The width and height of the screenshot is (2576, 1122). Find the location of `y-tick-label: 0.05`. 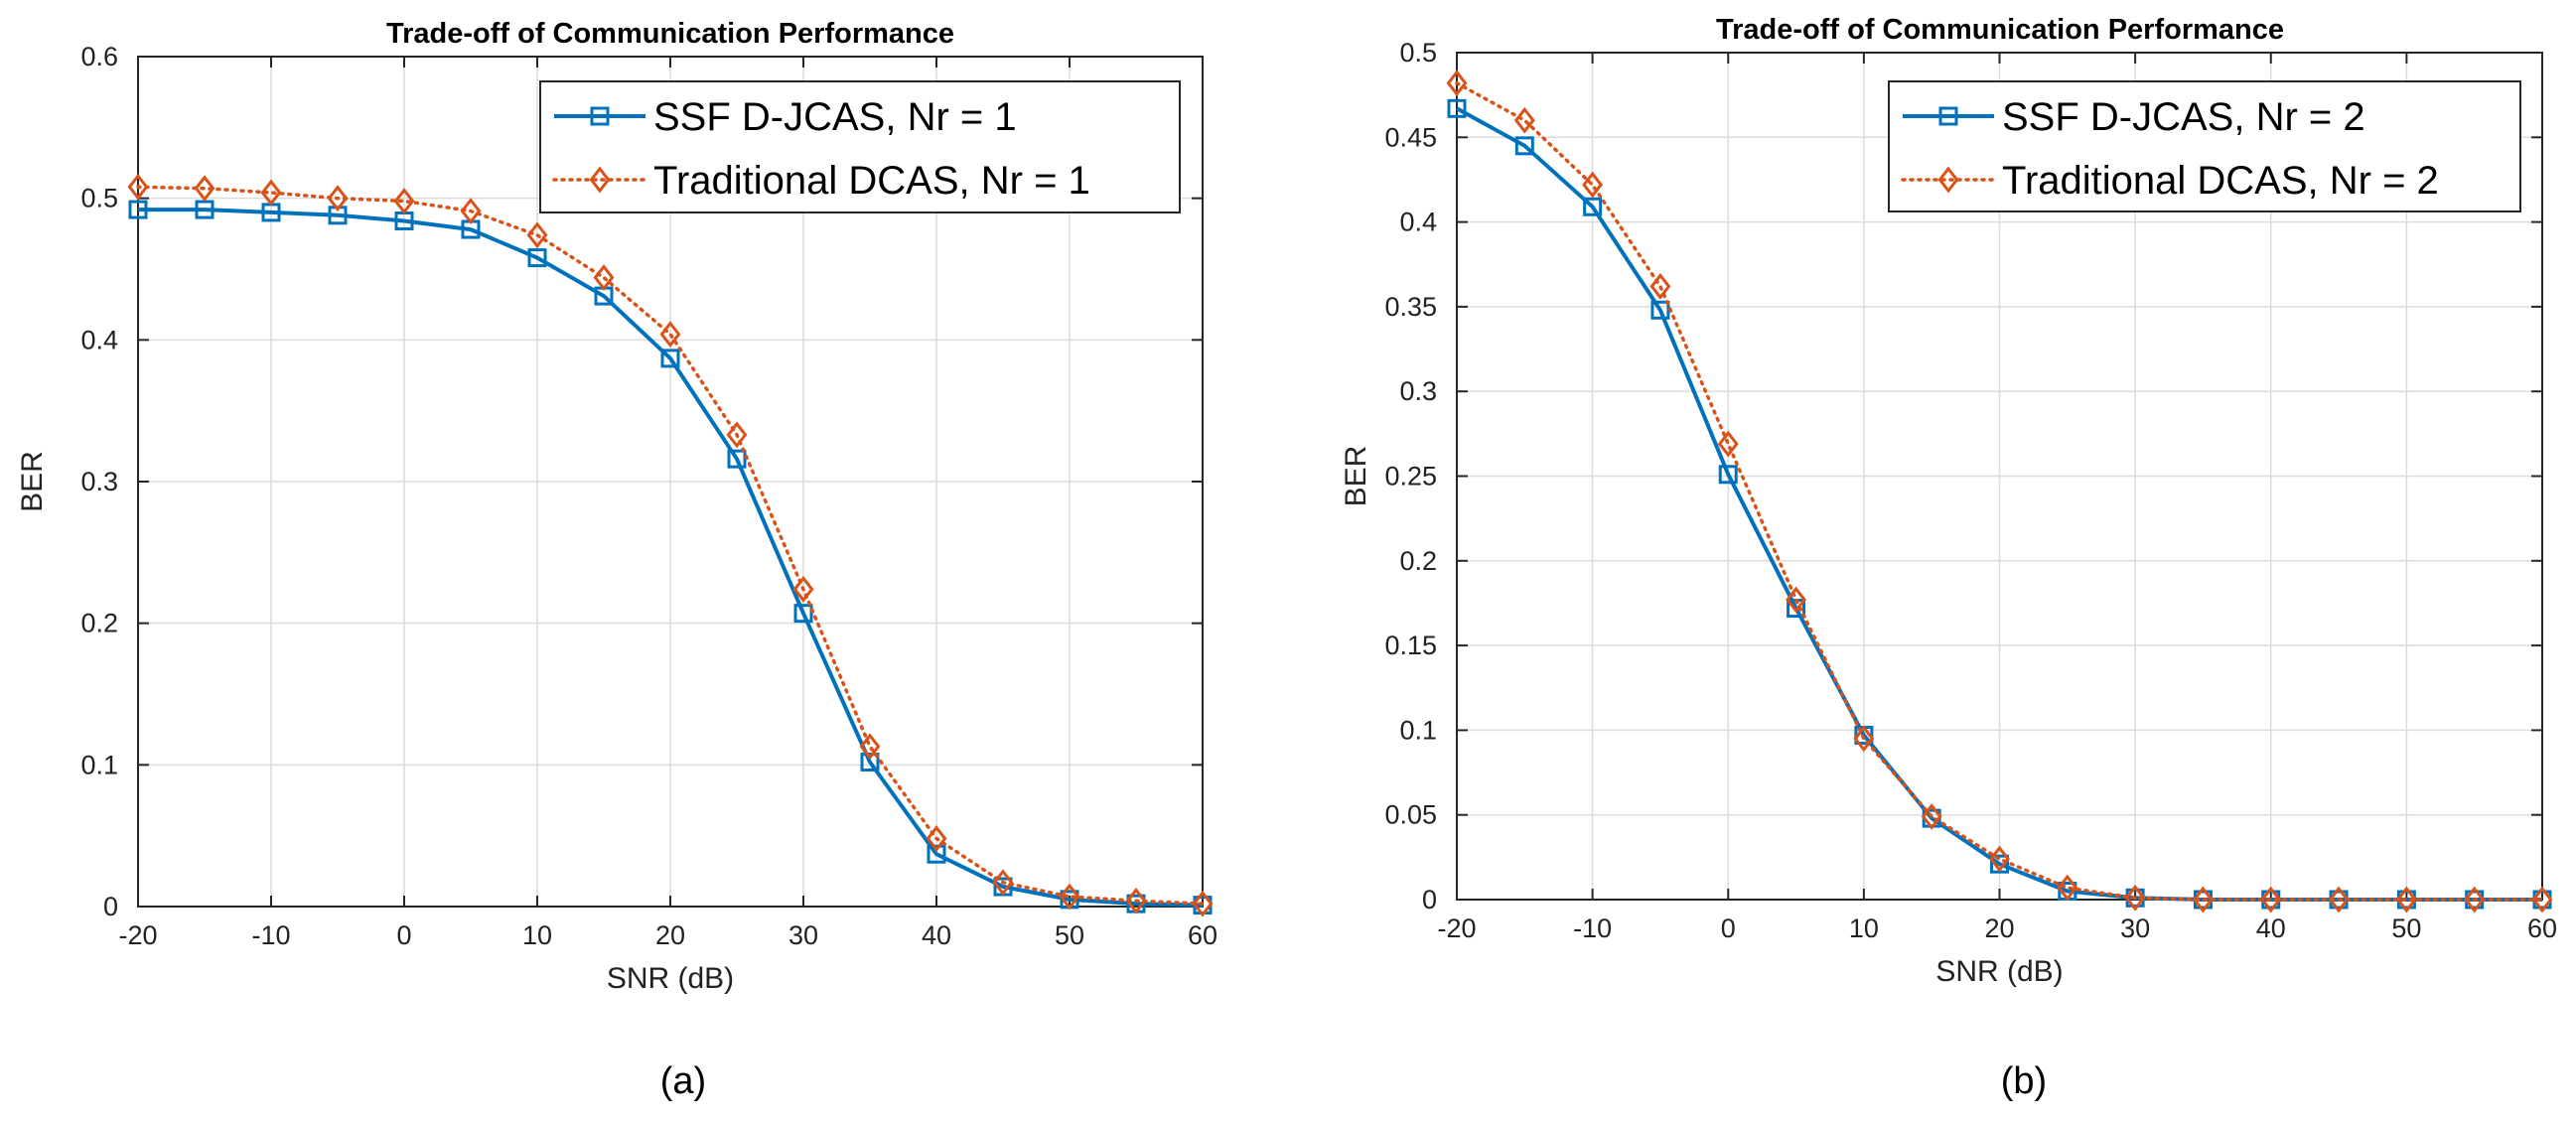

y-tick-label: 0.05 is located at coordinates (1411, 815).